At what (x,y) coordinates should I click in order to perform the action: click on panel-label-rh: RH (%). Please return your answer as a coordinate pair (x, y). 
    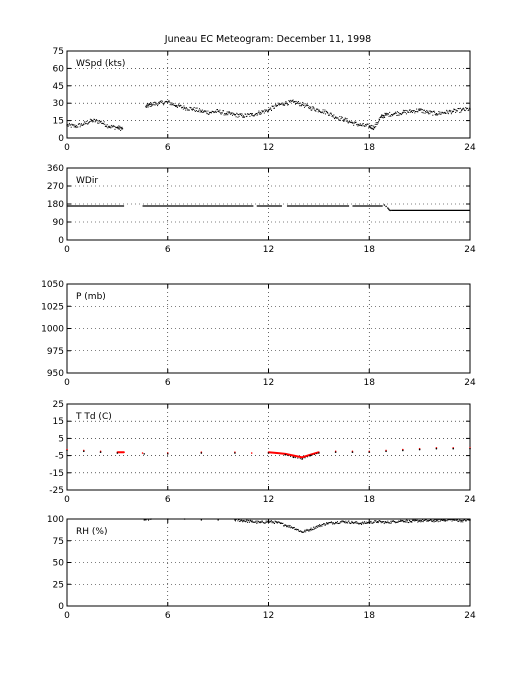
    Looking at the image, I should click on (91, 532).